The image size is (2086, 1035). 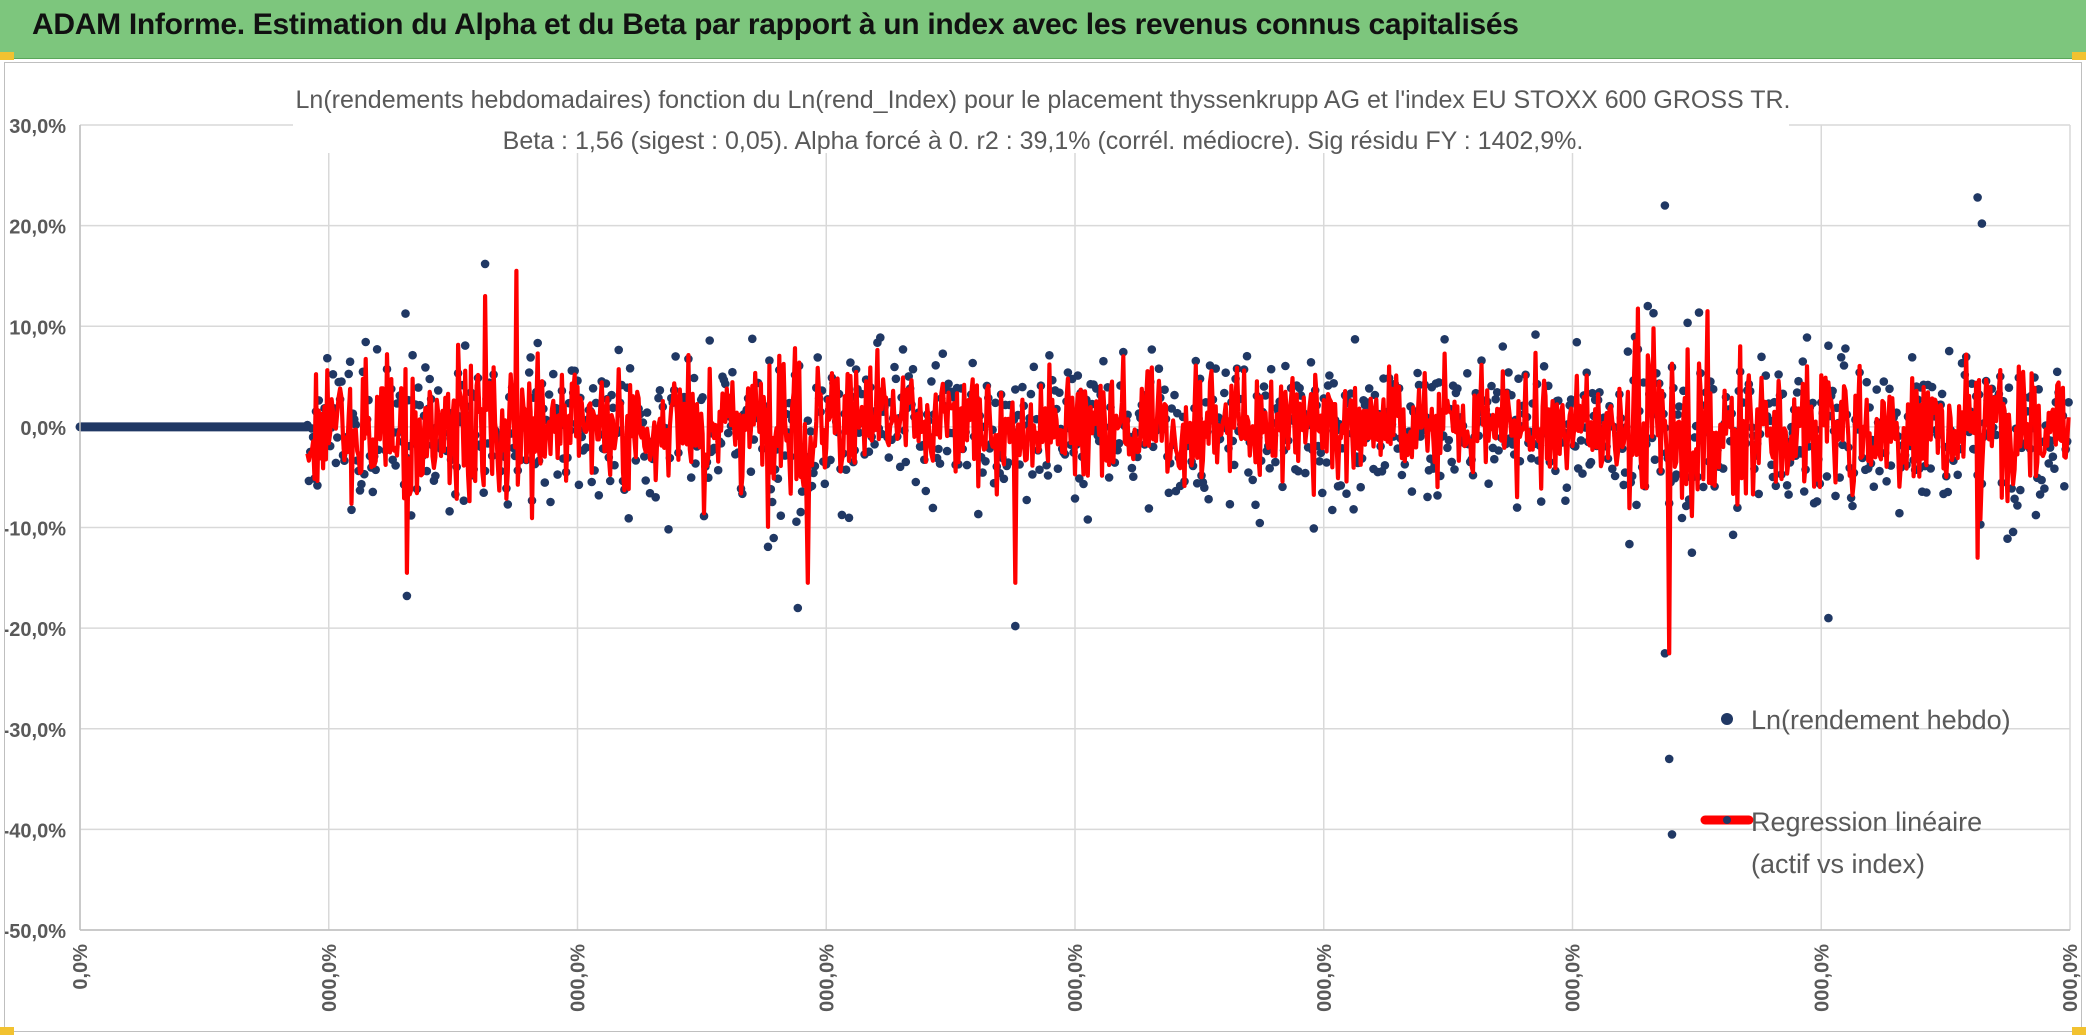 I want to click on legend-label-dots: Ln(rendement hebdo), so click(x=1881, y=720).